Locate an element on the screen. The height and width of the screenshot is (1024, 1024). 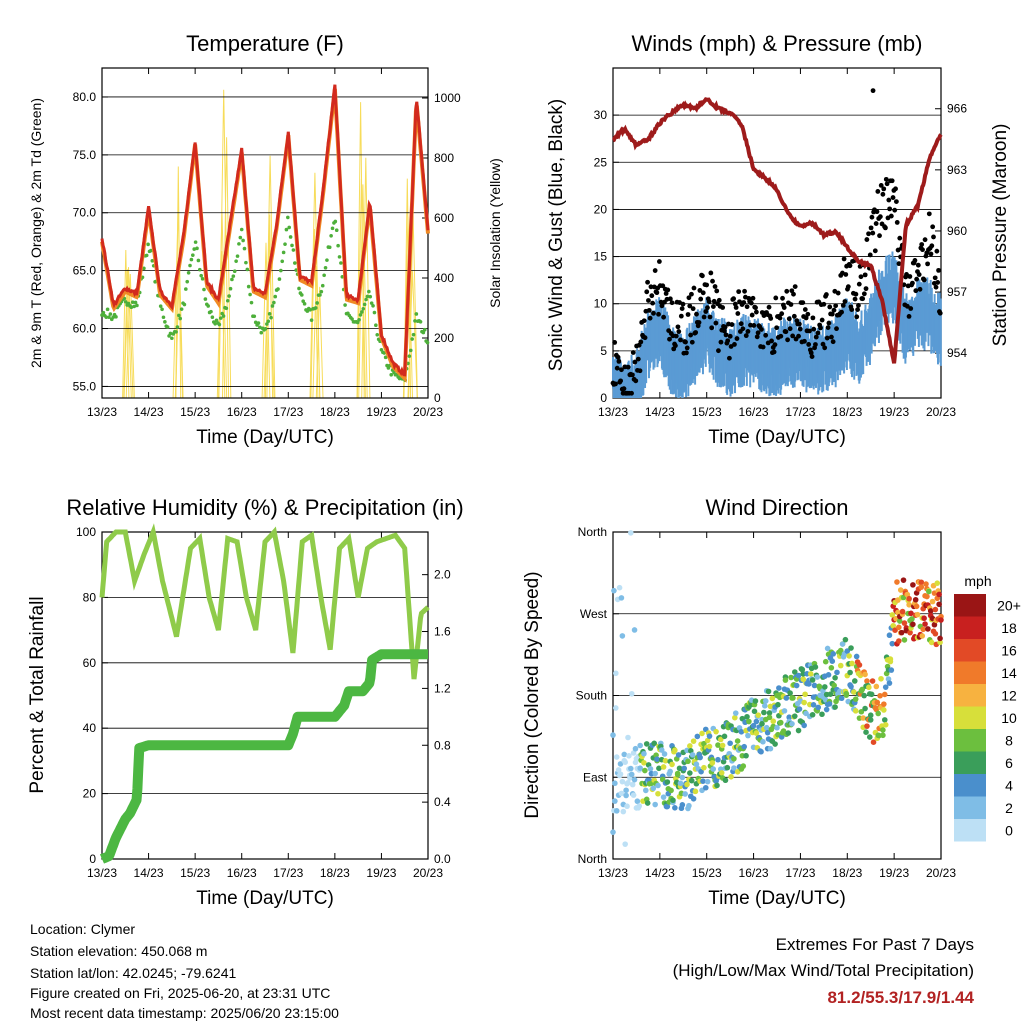
winds-xtick-label: 17/23 is located at coordinates (800, 412).